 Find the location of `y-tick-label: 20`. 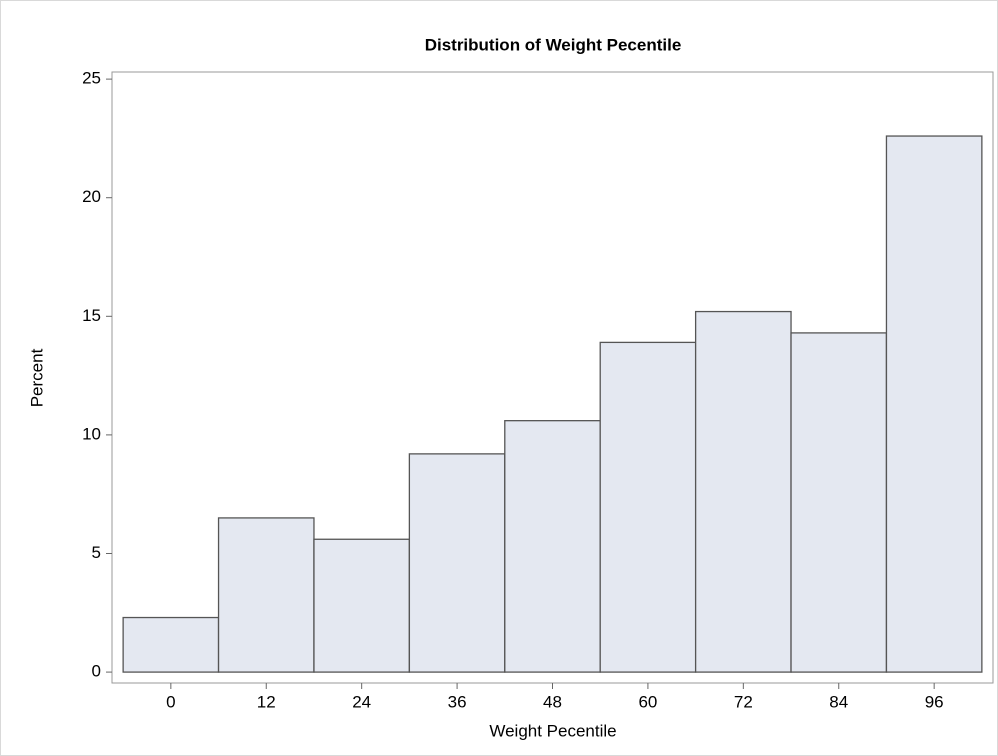

y-tick-label: 20 is located at coordinates (91, 196).